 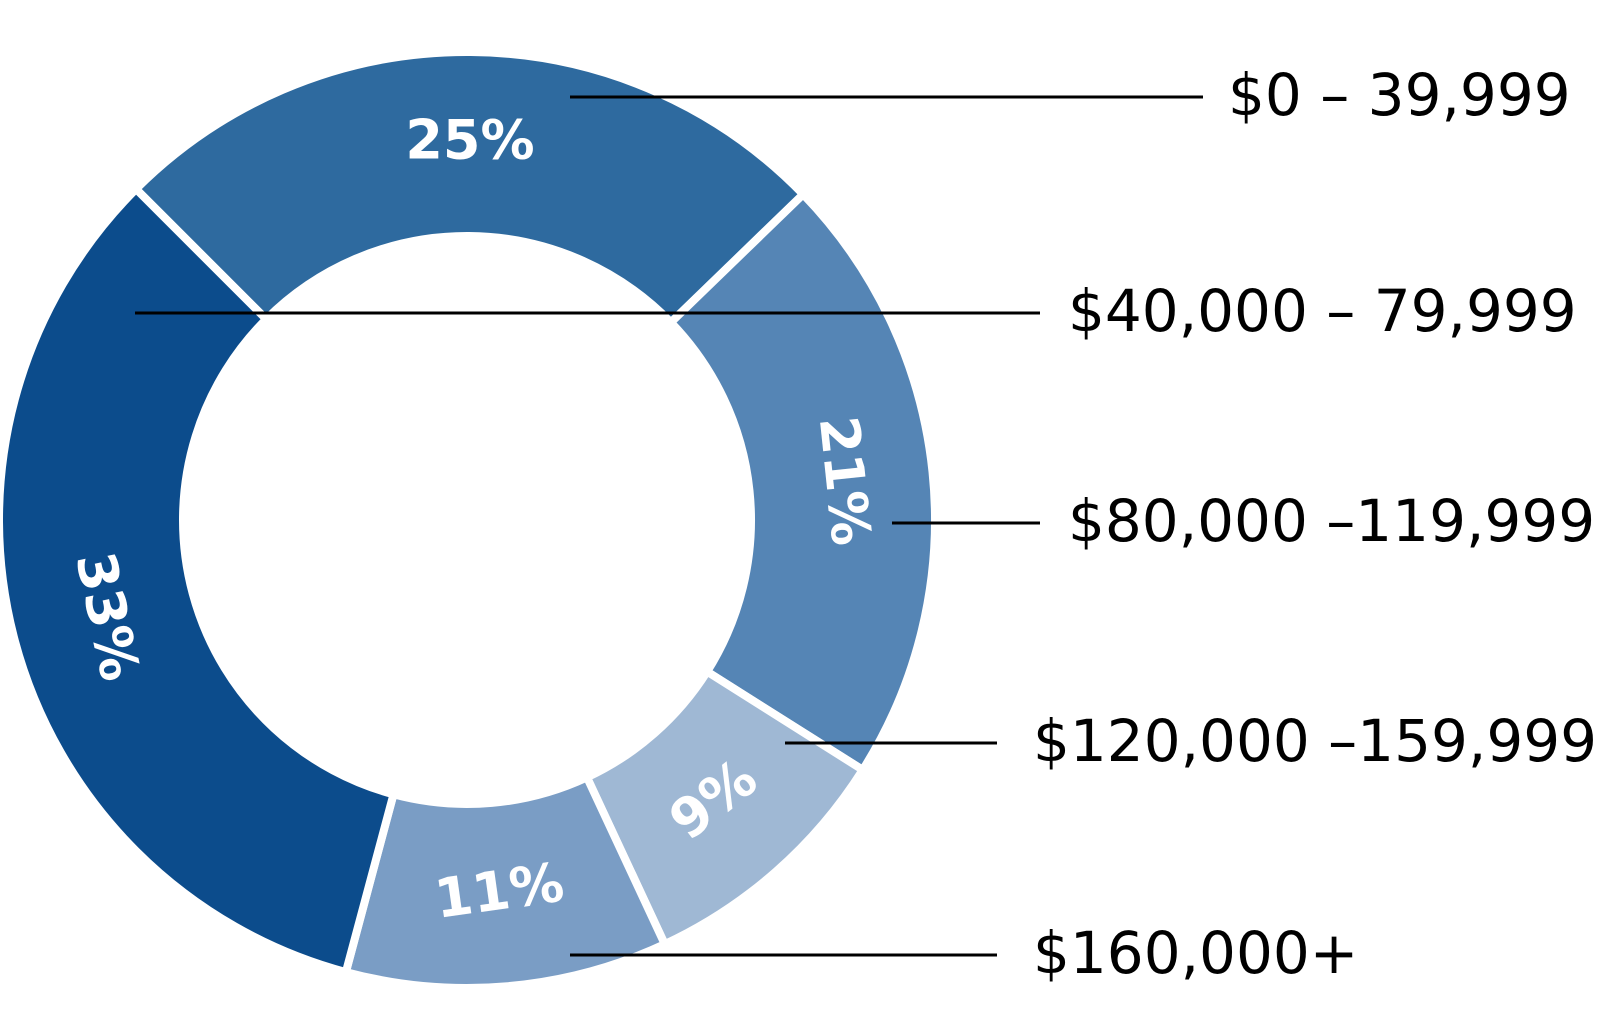 What do you see at coordinates (1195, 953) in the screenshot?
I see `category-label: $160,000+` at bounding box center [1195, 953].